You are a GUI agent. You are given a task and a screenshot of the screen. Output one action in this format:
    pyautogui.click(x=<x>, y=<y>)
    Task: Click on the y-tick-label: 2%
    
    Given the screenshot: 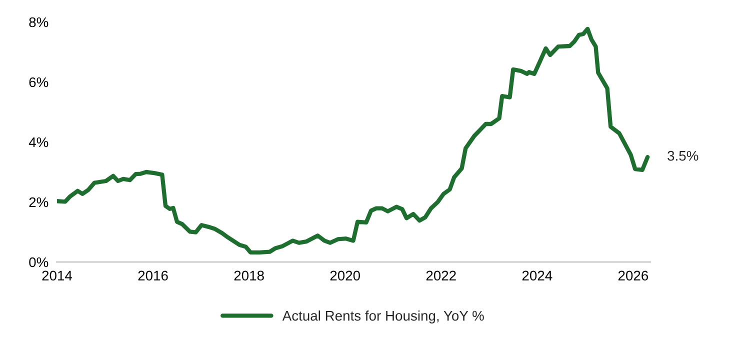 What is the action you would take?
    pyautogui.click(x=38, y=202)
    